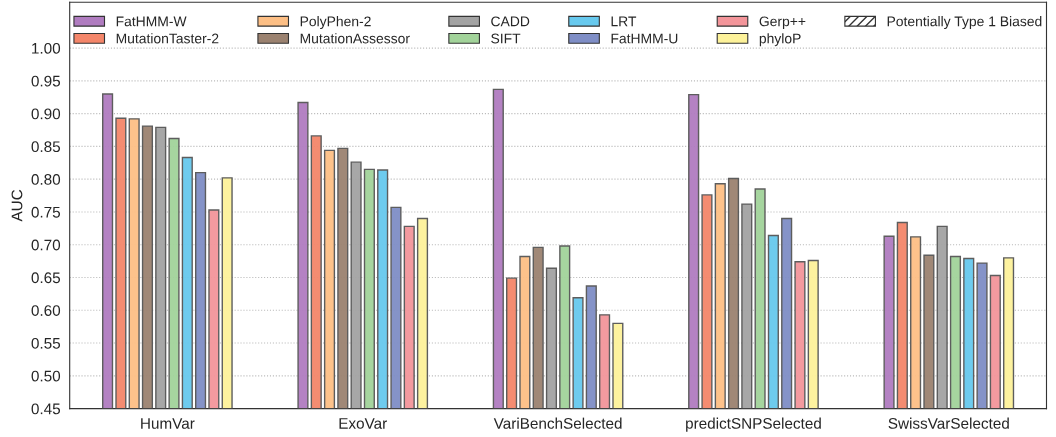 This screenshot has height=437, width=1056. I want to click on legend-label: MutationAssessor, so click(355, 38).